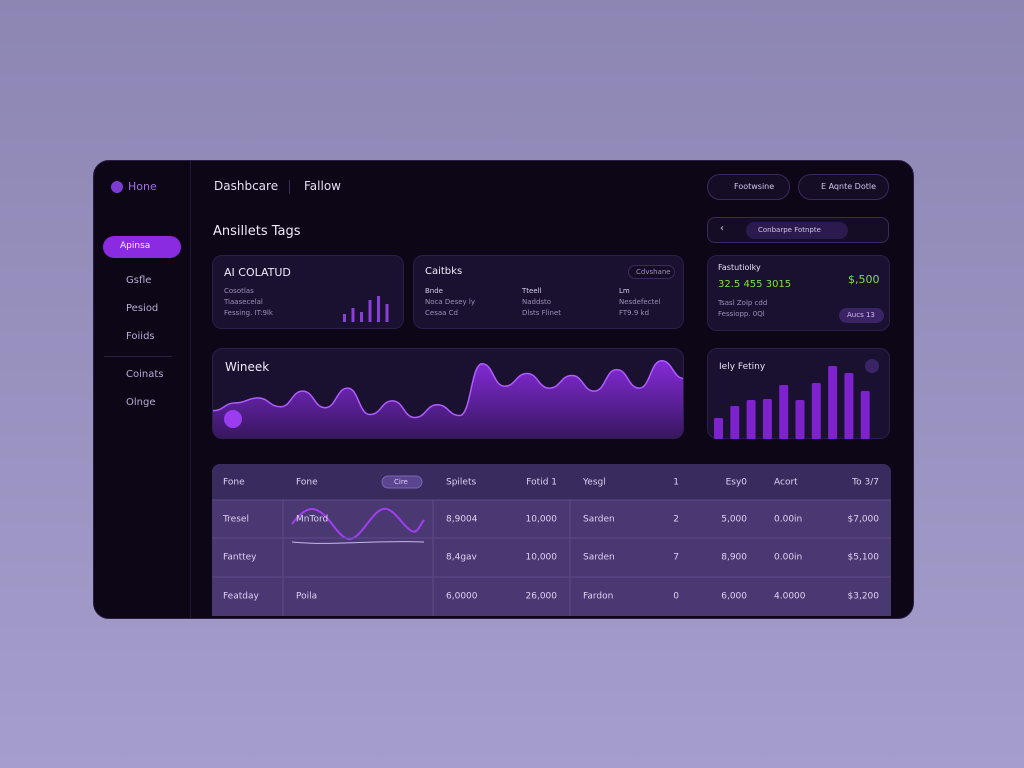  What do you see at coordinates (676, 558) in the screenshot?
I see `cell: 7` at bounding box center [676, 558].